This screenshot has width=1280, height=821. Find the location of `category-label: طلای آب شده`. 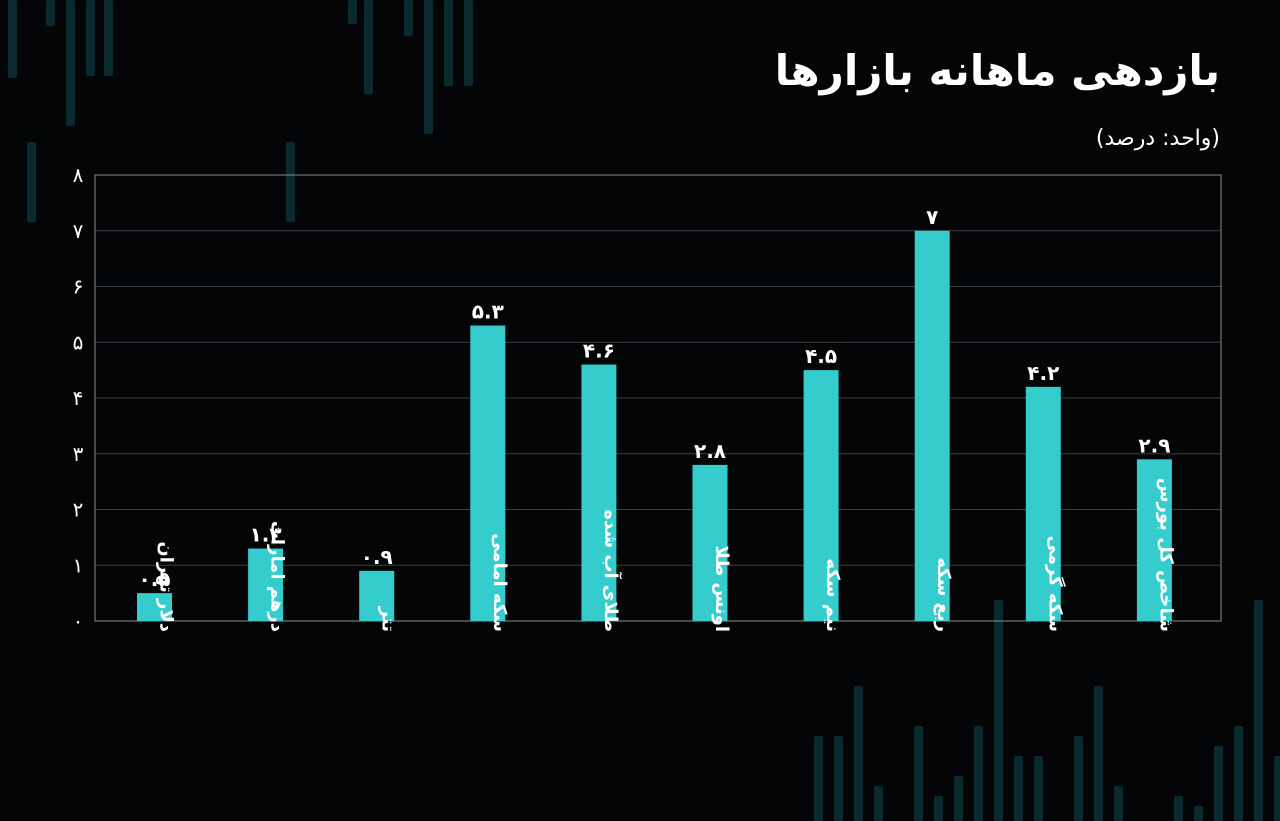

category-label: طلای آب شده is located at coordinates (611, 570).